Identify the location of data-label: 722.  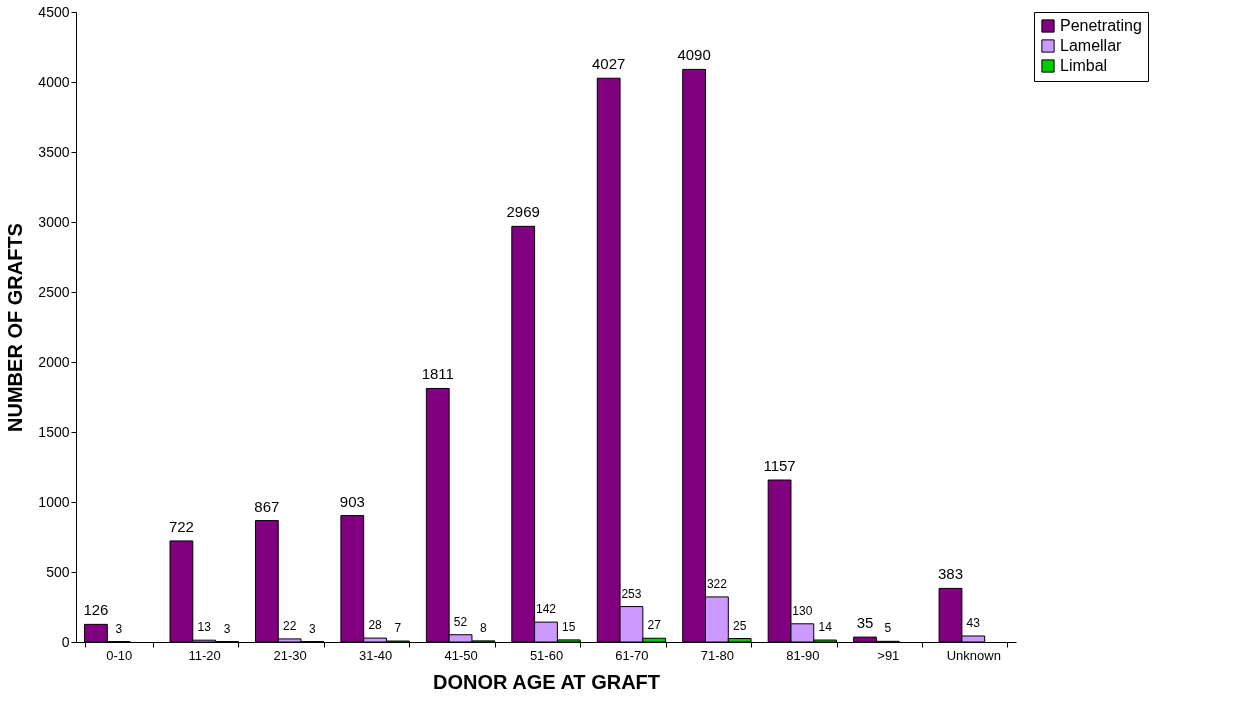
(181, 526).